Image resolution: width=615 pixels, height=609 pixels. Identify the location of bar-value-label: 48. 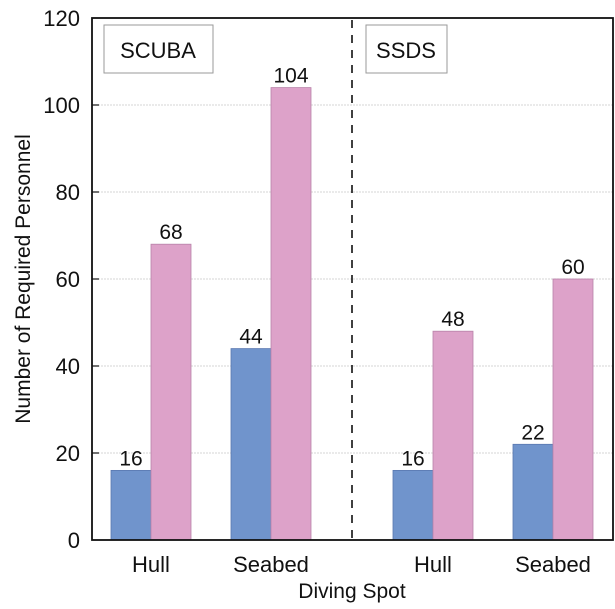
(452, 319).